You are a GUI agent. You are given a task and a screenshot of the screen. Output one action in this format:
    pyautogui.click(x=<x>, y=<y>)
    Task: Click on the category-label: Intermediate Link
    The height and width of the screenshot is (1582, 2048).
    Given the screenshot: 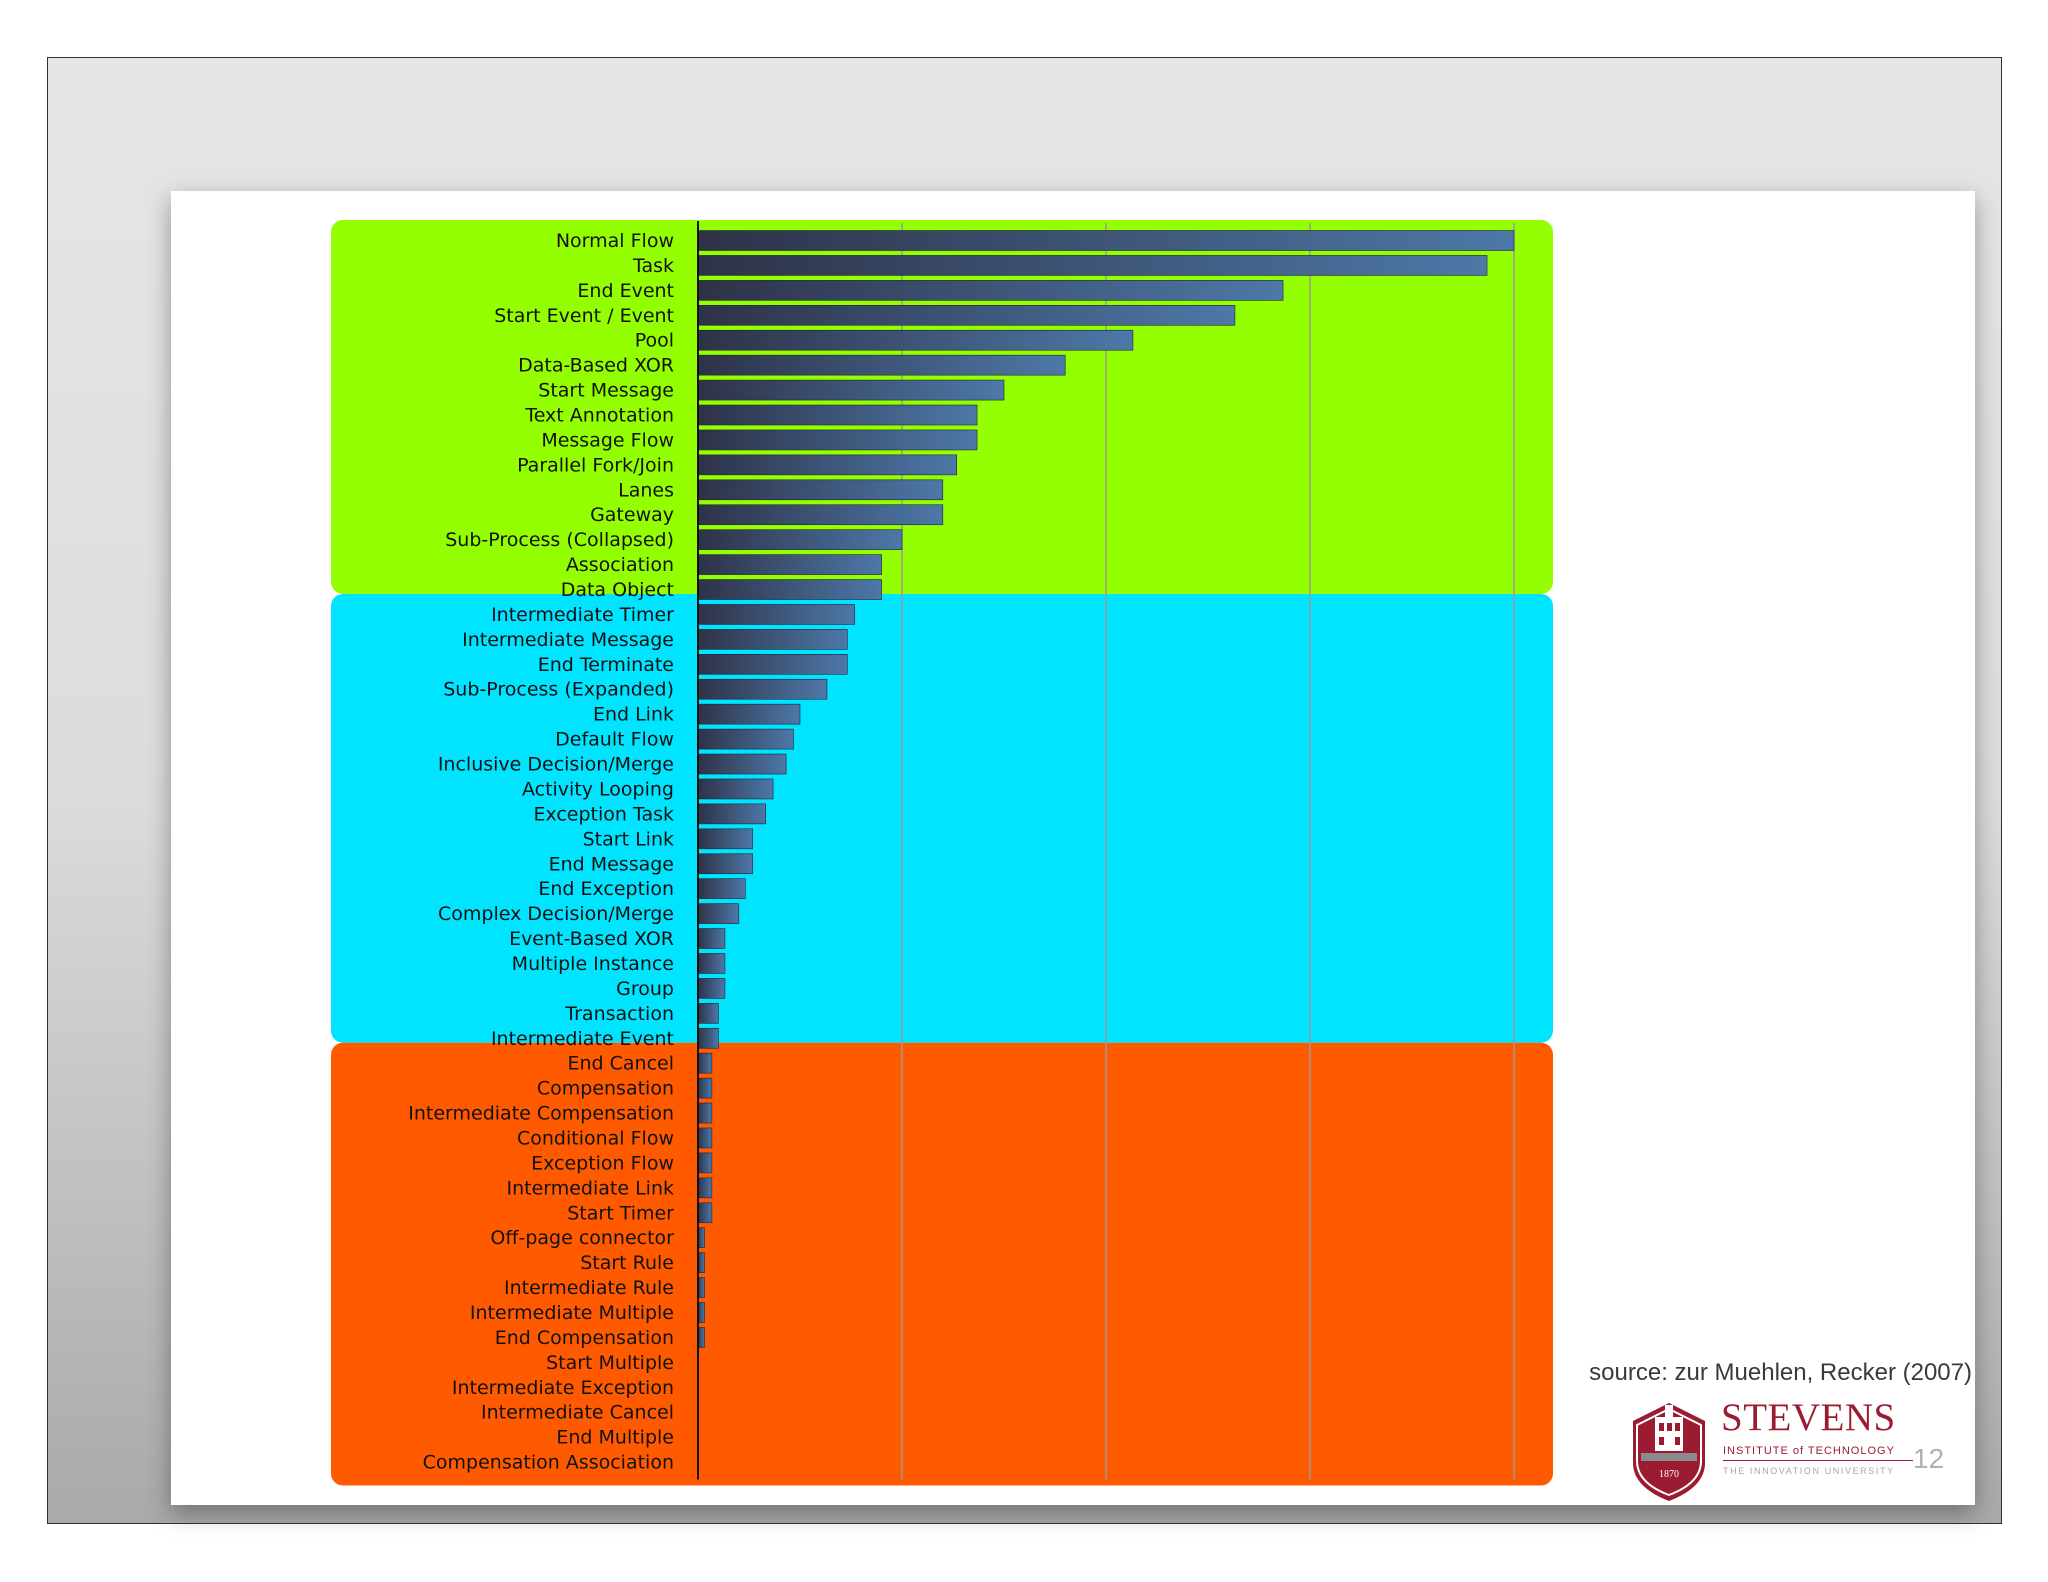 What is the action you would take?
    pyautogui.click(x=590, y=1188)
    